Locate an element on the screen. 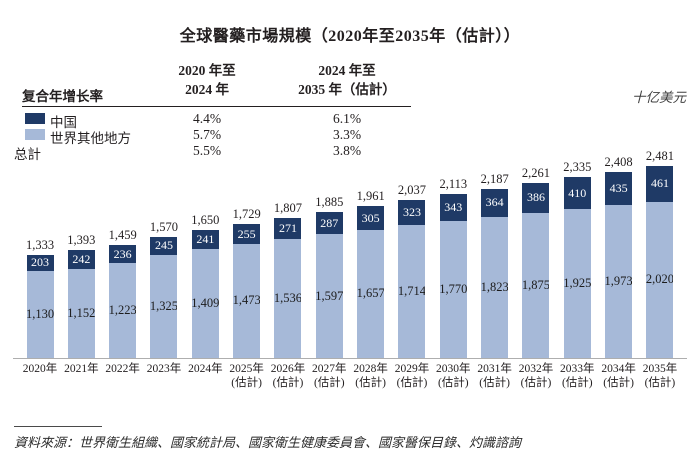 The image size is (700, 472). x-axis-year: 2035年 is located at coordinates (660, 369).